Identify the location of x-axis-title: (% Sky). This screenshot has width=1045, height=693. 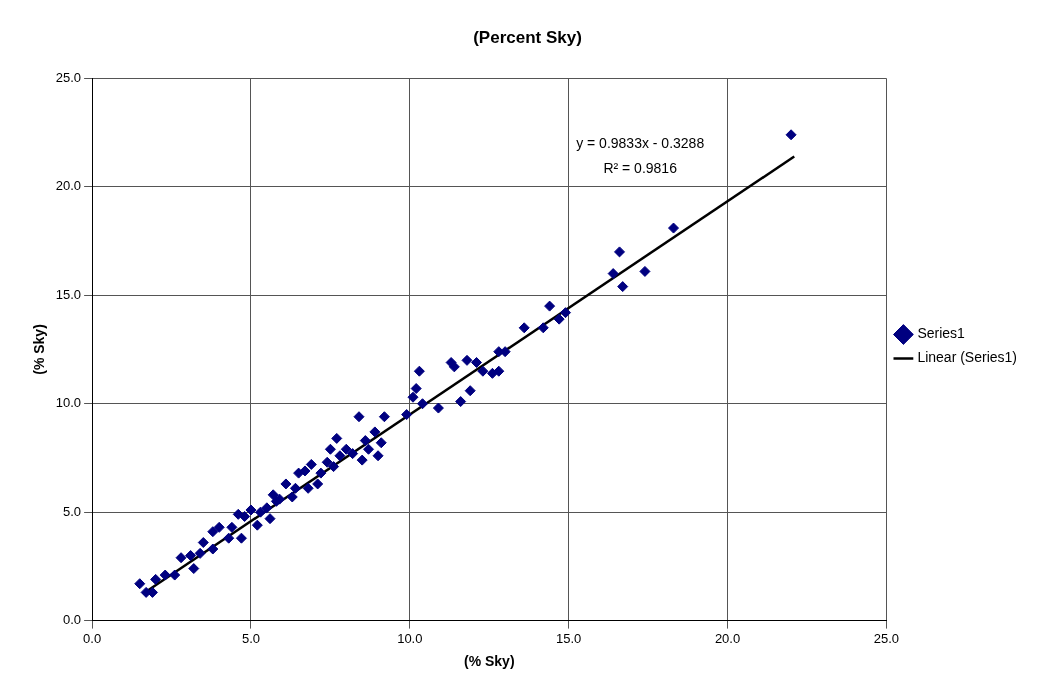
(489, 661).